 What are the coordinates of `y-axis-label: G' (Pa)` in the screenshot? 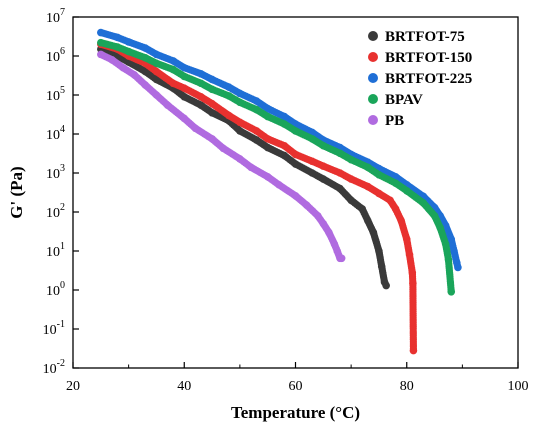 It's located at (16, 192).